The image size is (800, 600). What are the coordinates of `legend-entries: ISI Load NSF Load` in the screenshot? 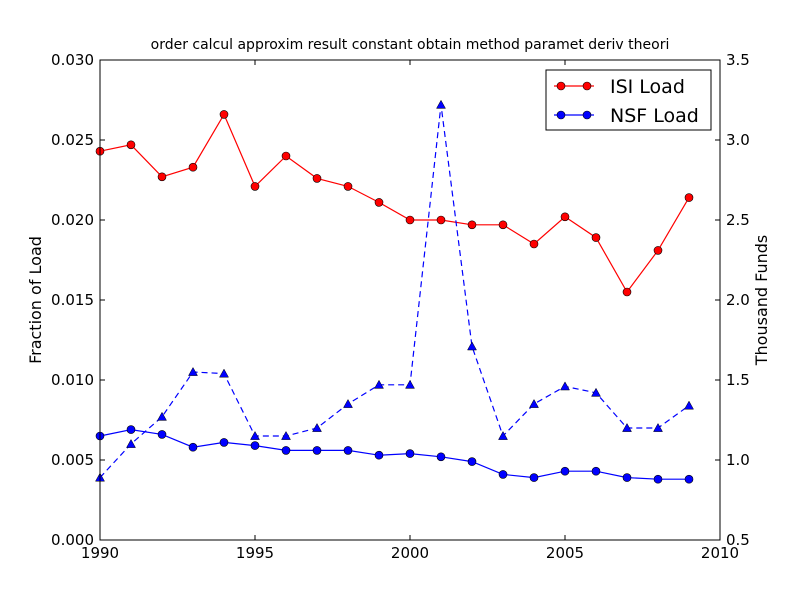 It's located at (626, 101).